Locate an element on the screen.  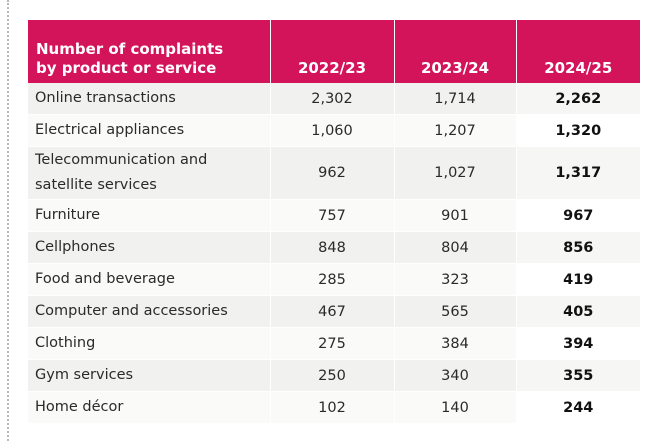
cell-2024-25: 244 is located at coordinates (578, 407).